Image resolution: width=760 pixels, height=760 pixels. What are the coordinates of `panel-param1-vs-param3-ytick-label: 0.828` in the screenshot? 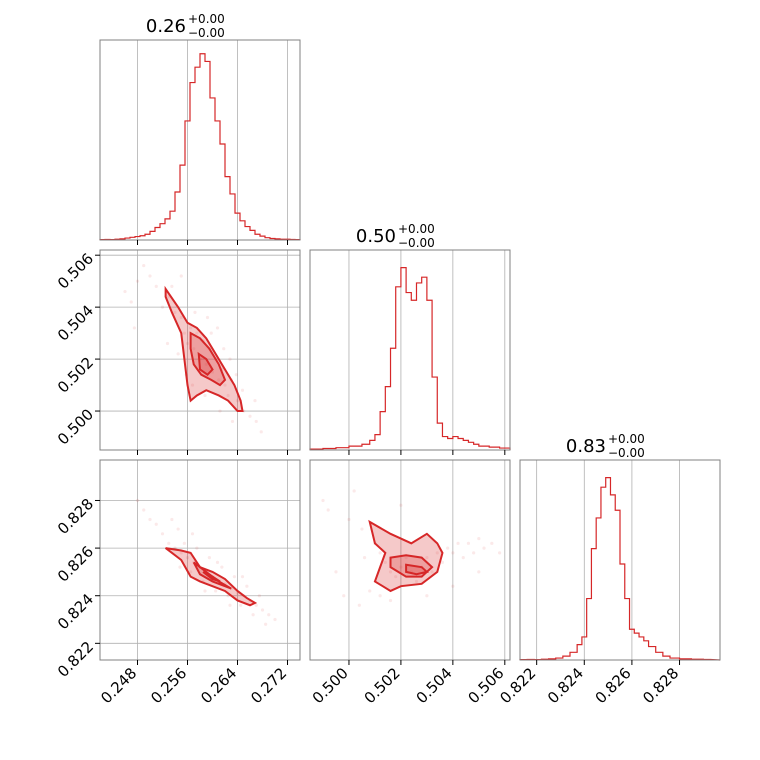 It's located at (75, 516).